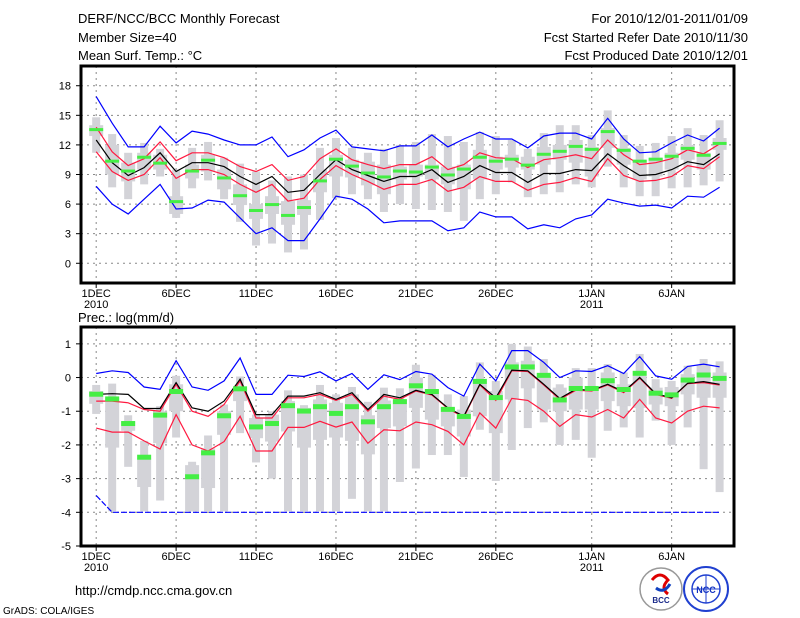 The width and height of the screenshot is (800, 618). I want to click on ensemble-mean-line, so click(408, 393).